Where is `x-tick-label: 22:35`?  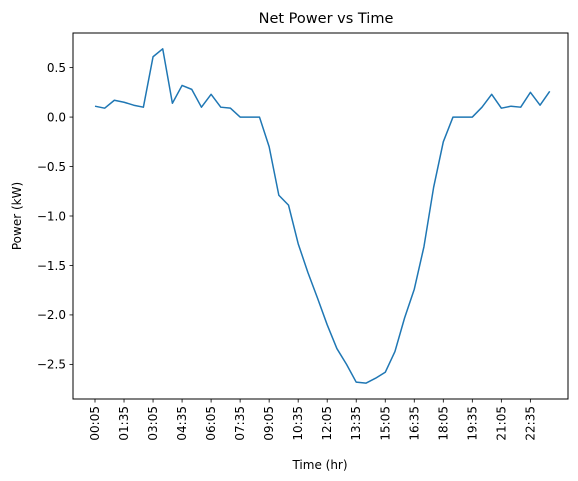
x-tick-label: 22:35 is located at coordinates (530, 423).